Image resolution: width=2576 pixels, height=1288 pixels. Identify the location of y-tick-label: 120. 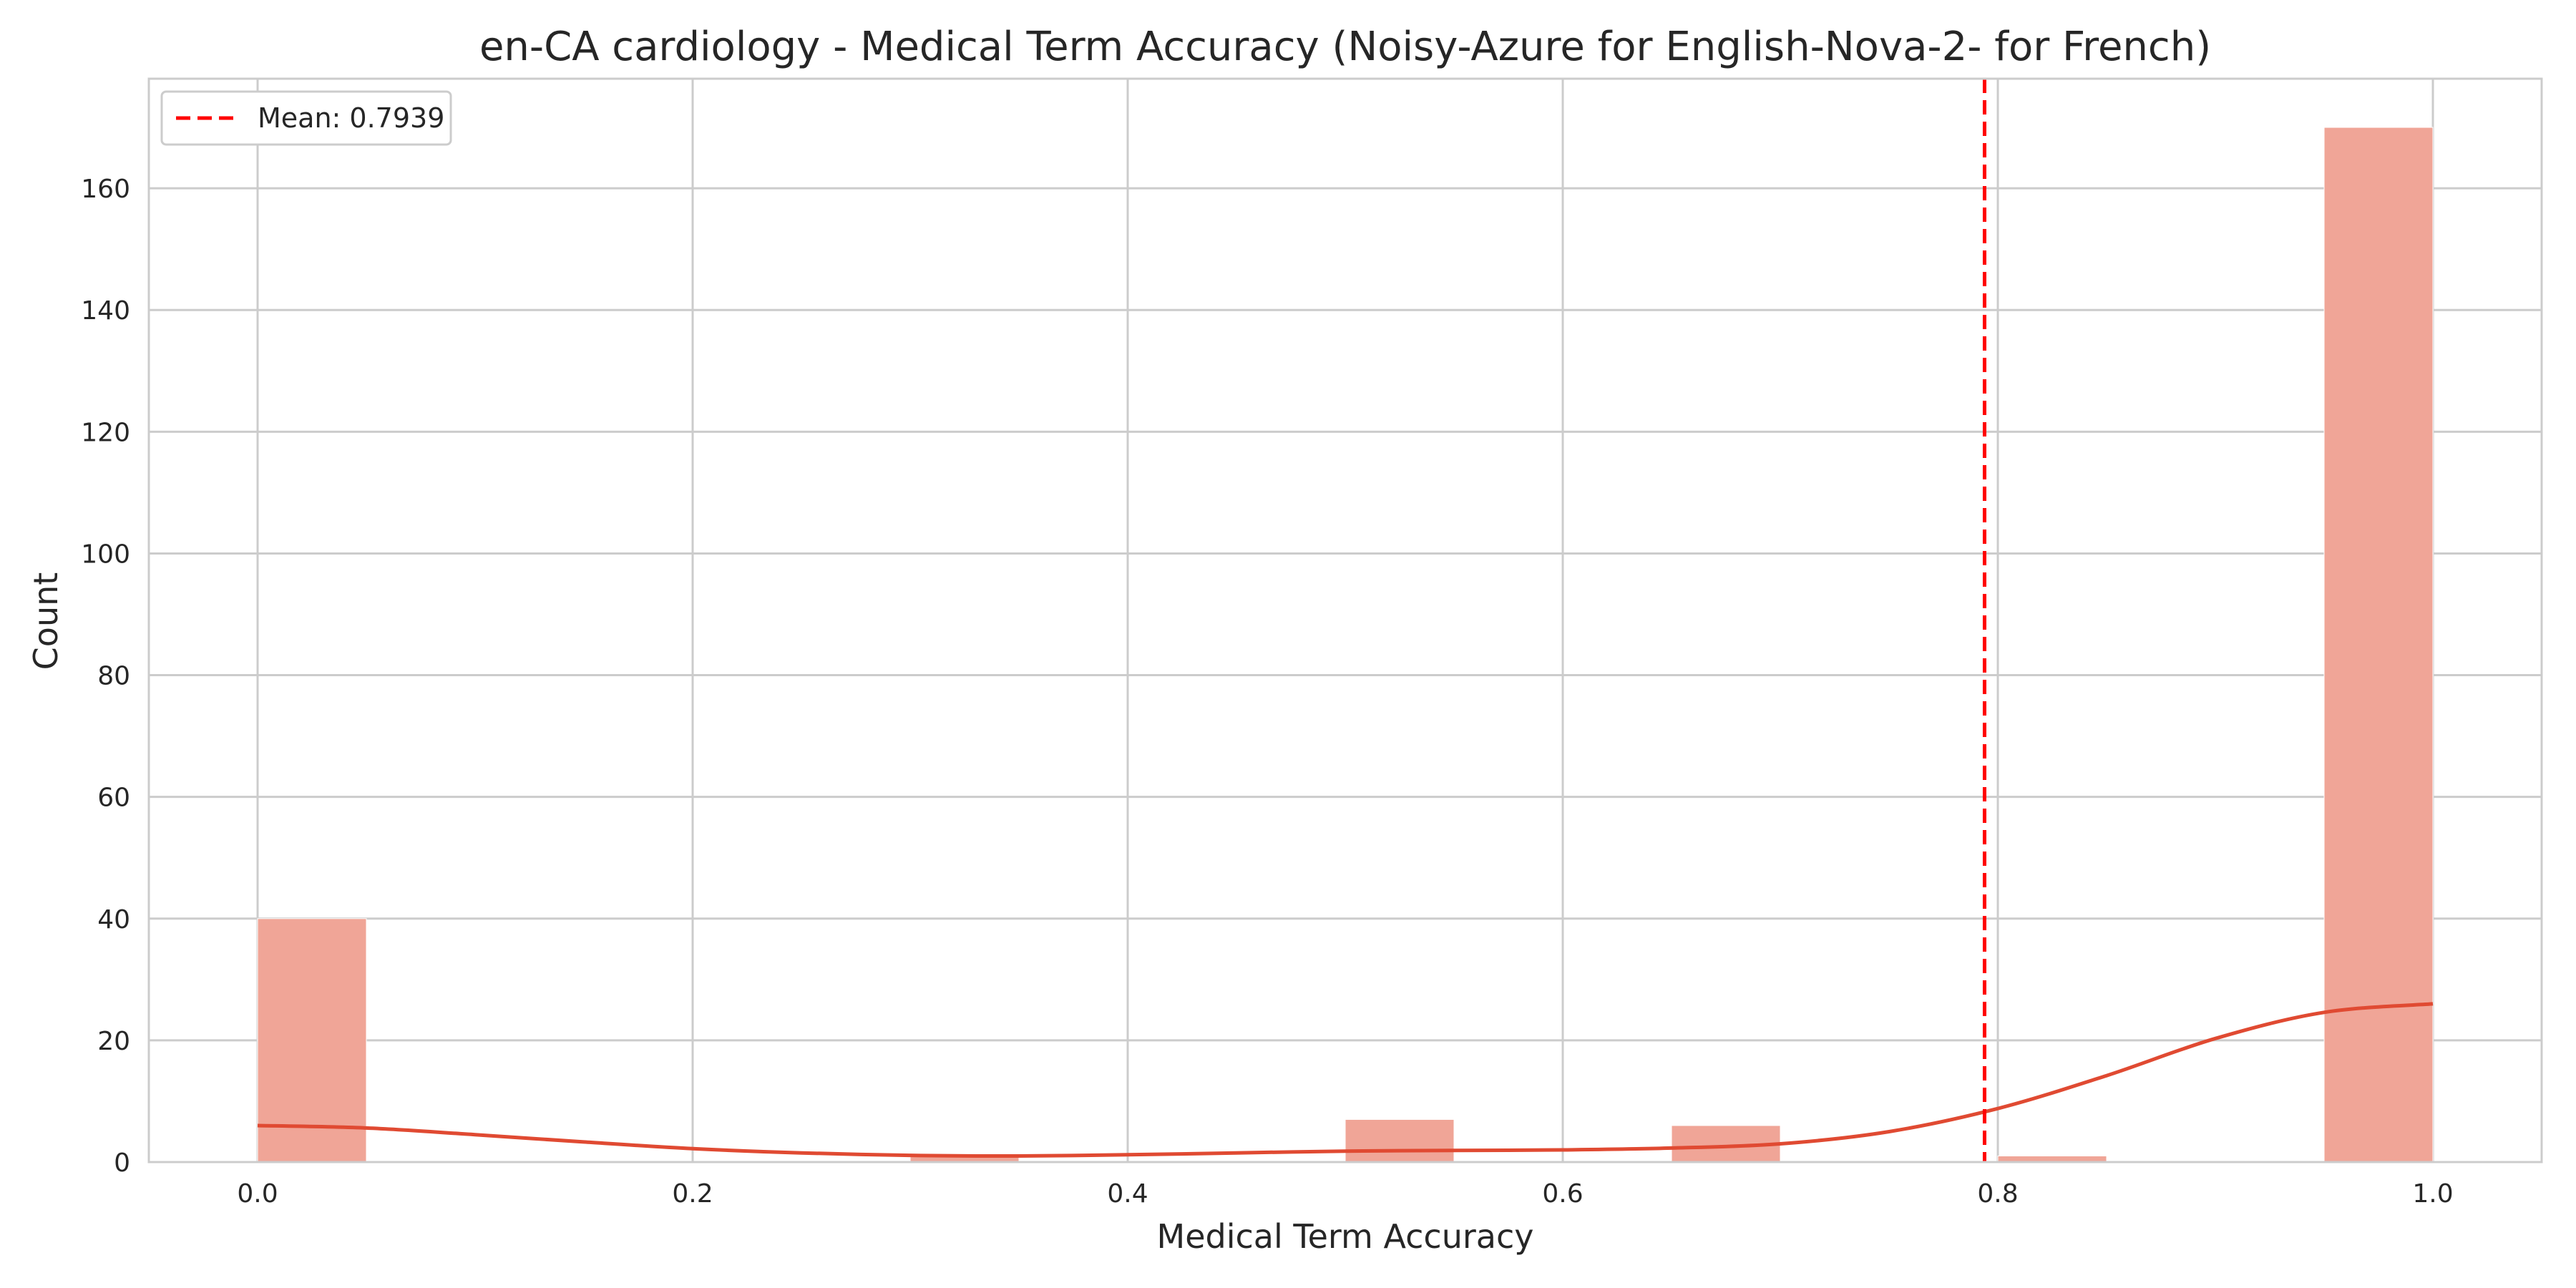
(105, 432).